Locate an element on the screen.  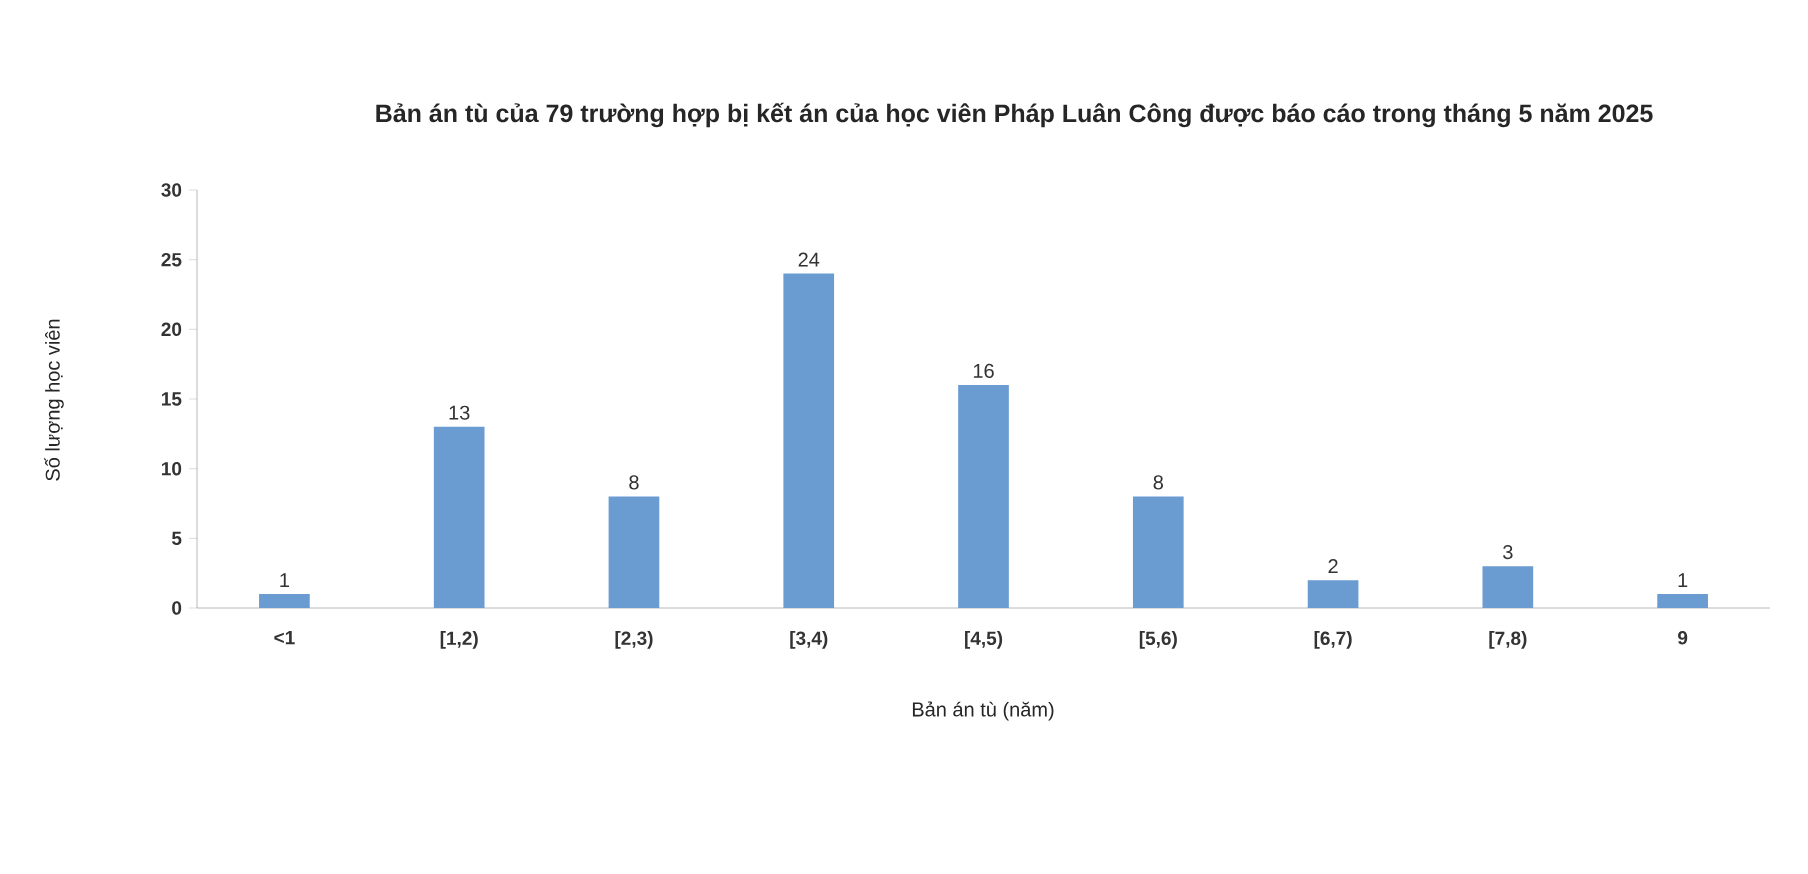
y-tick-label: 10 is located at coordinates (172, 468).